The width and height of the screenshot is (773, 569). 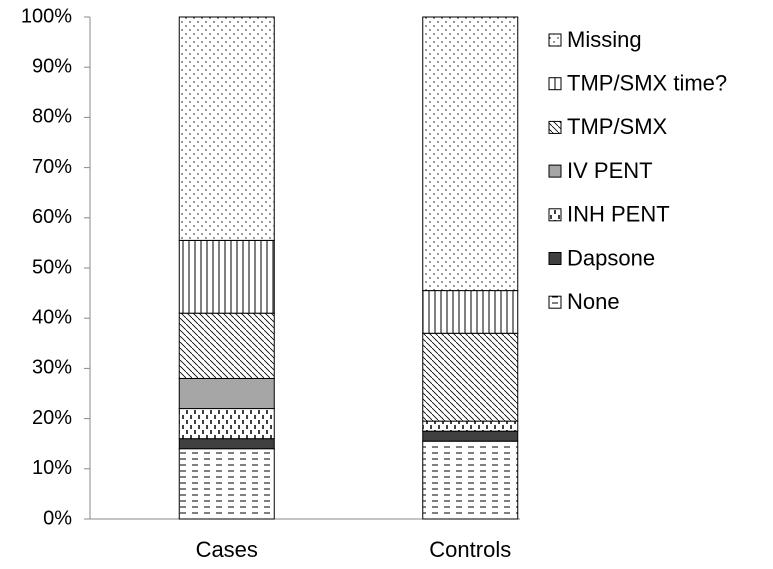 What do you see at coordinates (617, 126) in the screenshot?
I see `legend-label: TMP/SMX` at bounding box center [617, 126].